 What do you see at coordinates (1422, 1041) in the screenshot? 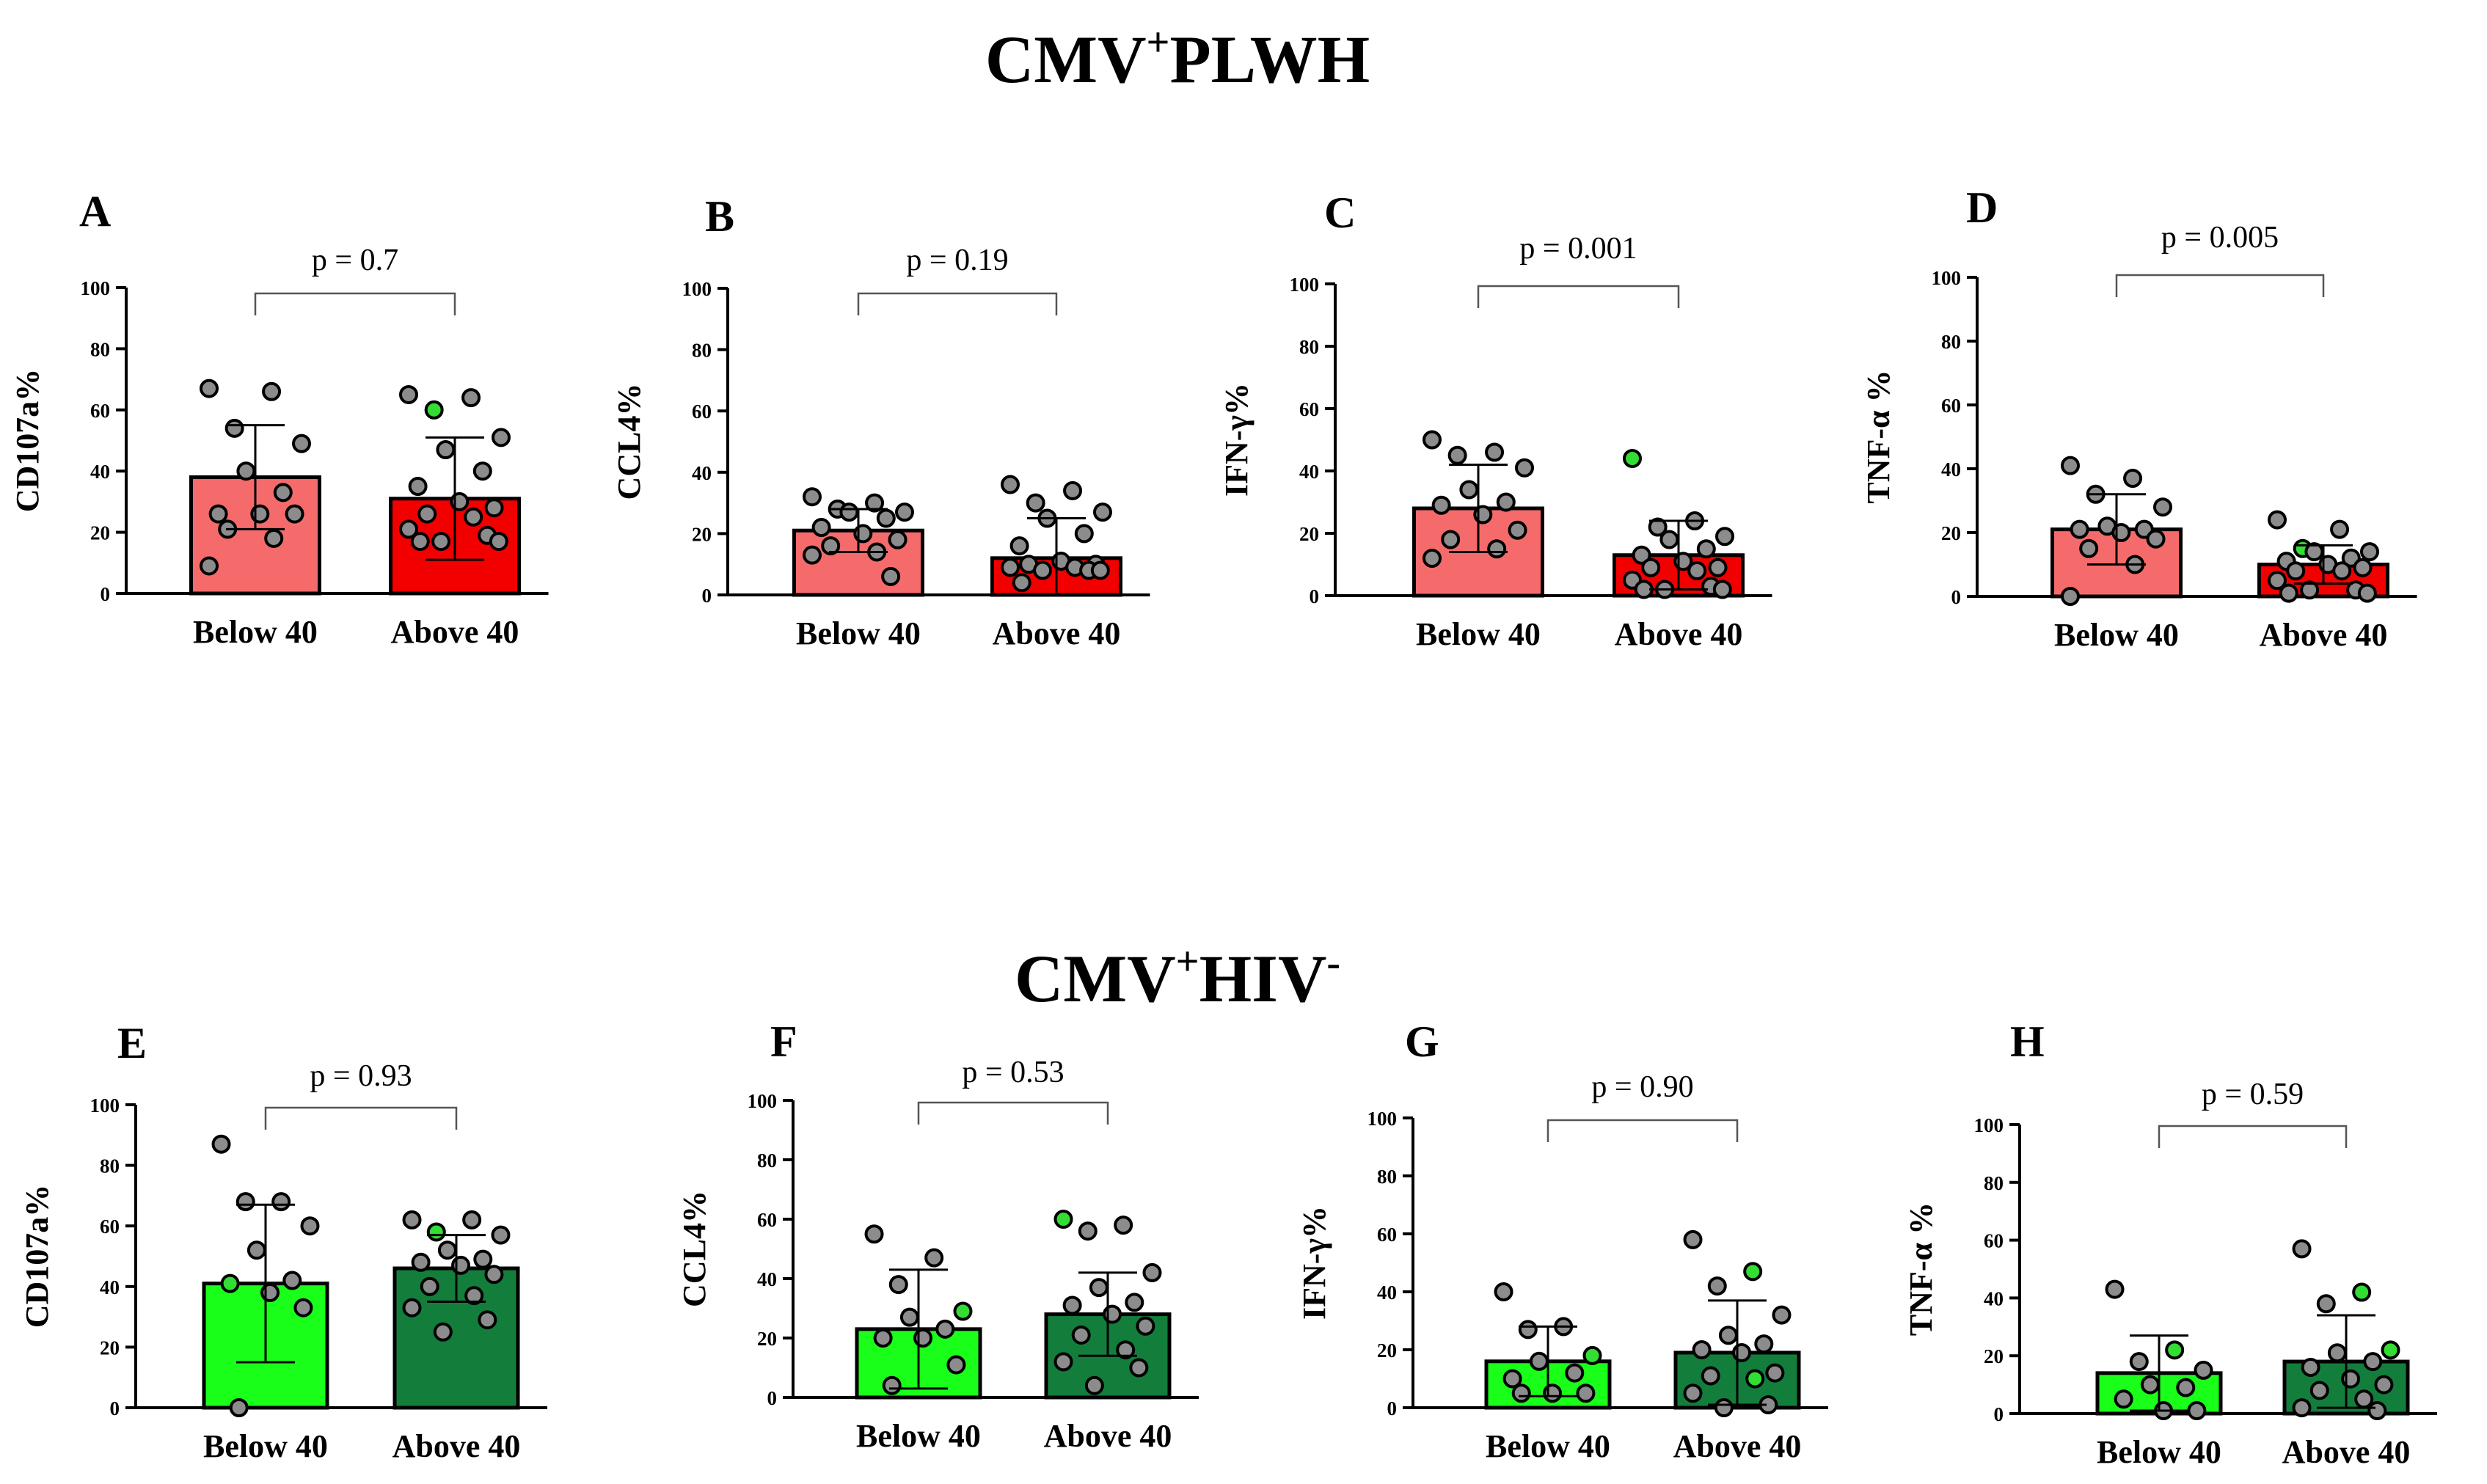
I see `panel-letter: G` at bounding box center [1422, 1041].